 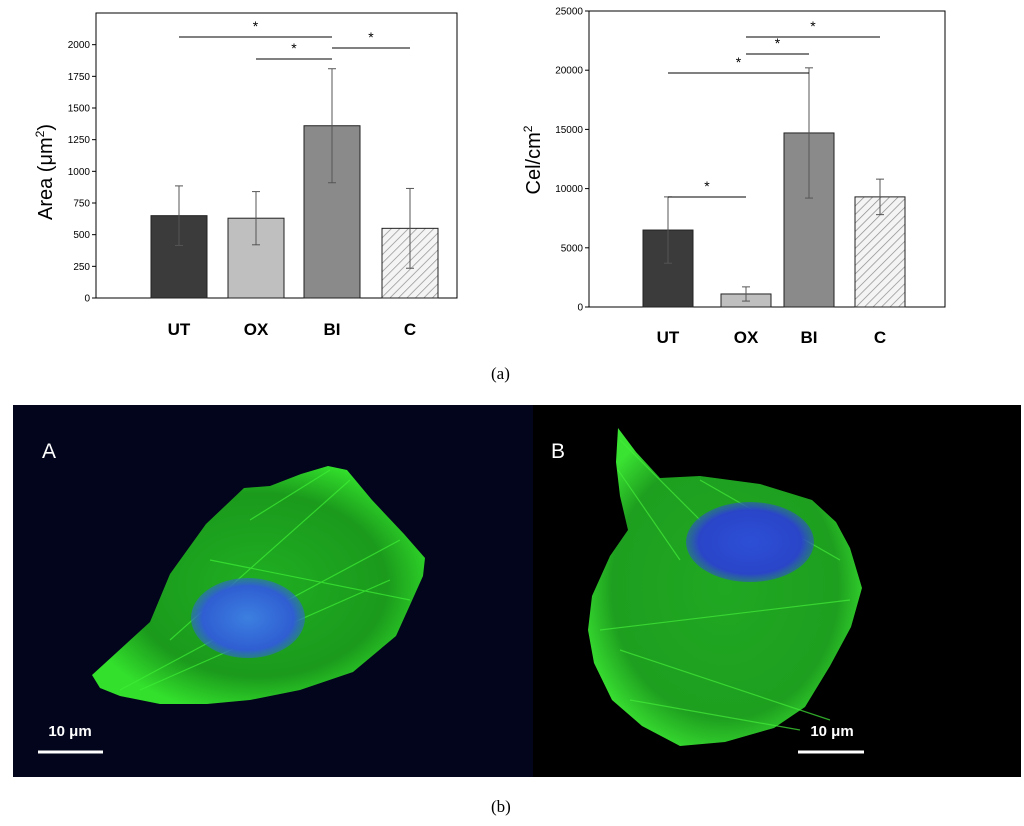 I want to click on cell-a, so click(x=258, y=585).